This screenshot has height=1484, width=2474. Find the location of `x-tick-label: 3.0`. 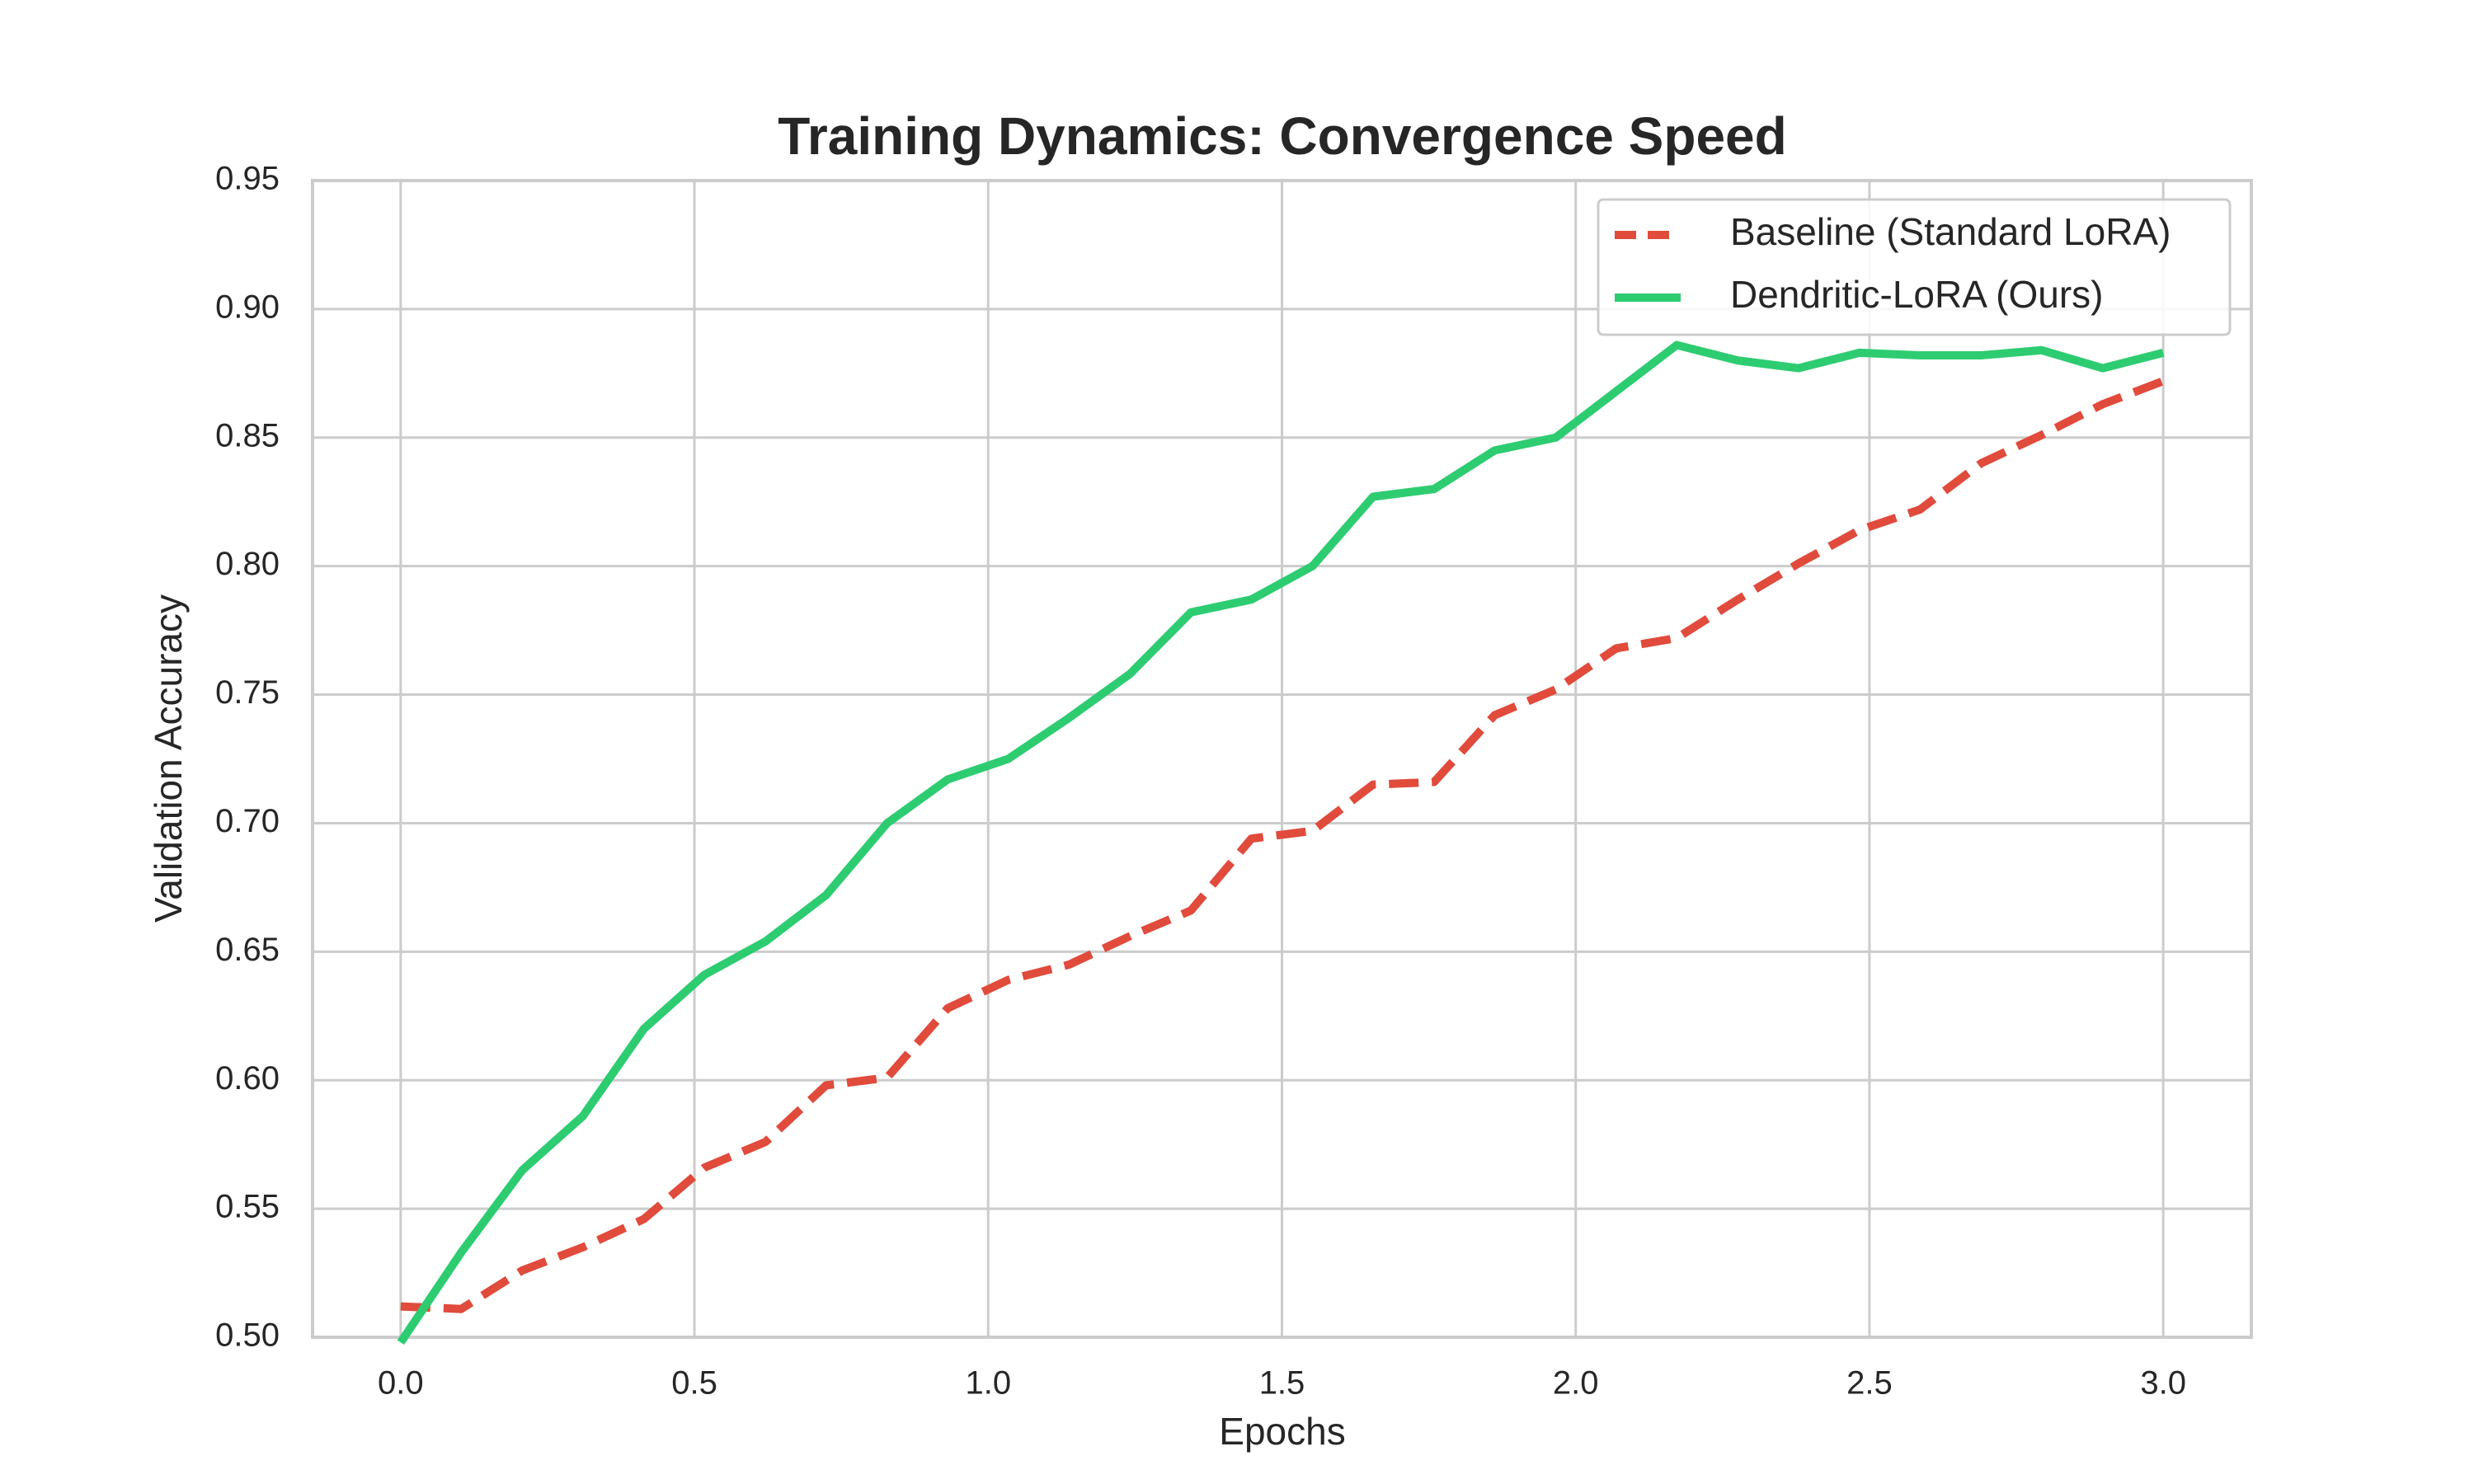

x-tick-label: 3.0 is located at coordinates (2163, 1383).